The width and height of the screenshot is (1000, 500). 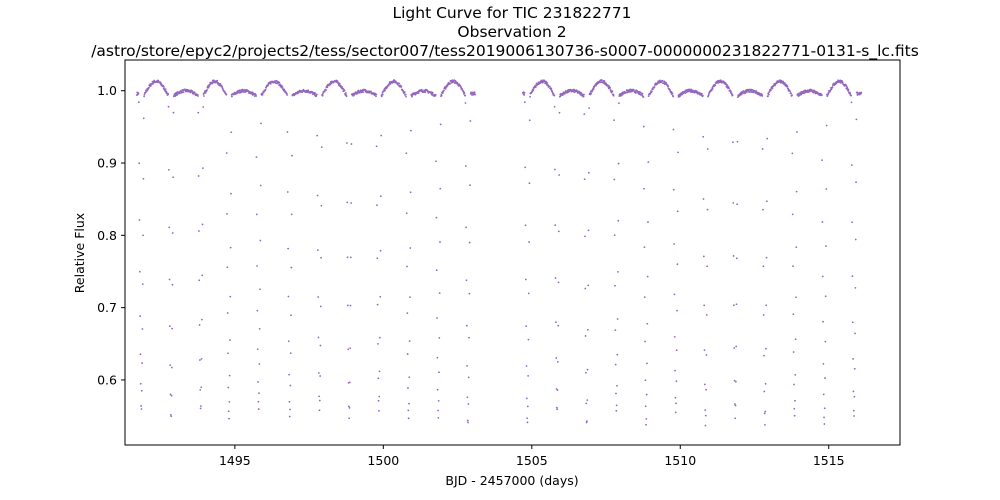 I want to click on x-axis: 1495 1500 1505 1510 1515, so click(x=532, y=456).